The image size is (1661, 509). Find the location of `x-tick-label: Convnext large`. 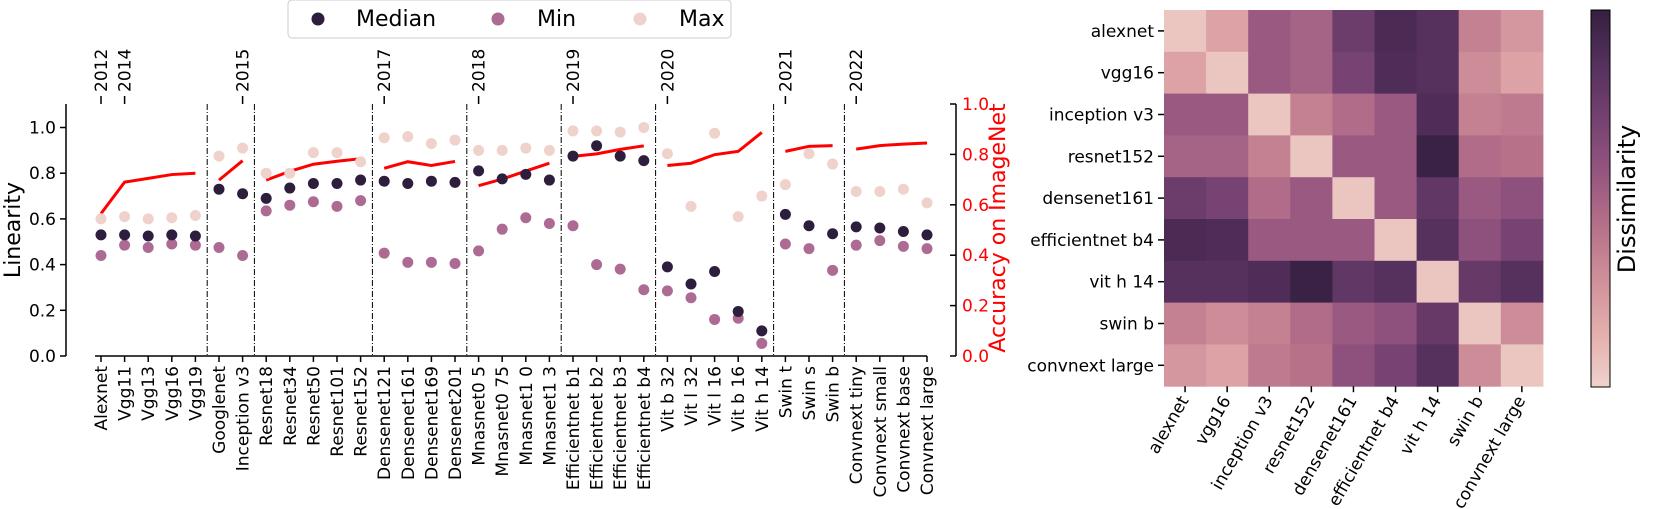

x-tick-label: Convnext large is located at coordinates (928, 430).